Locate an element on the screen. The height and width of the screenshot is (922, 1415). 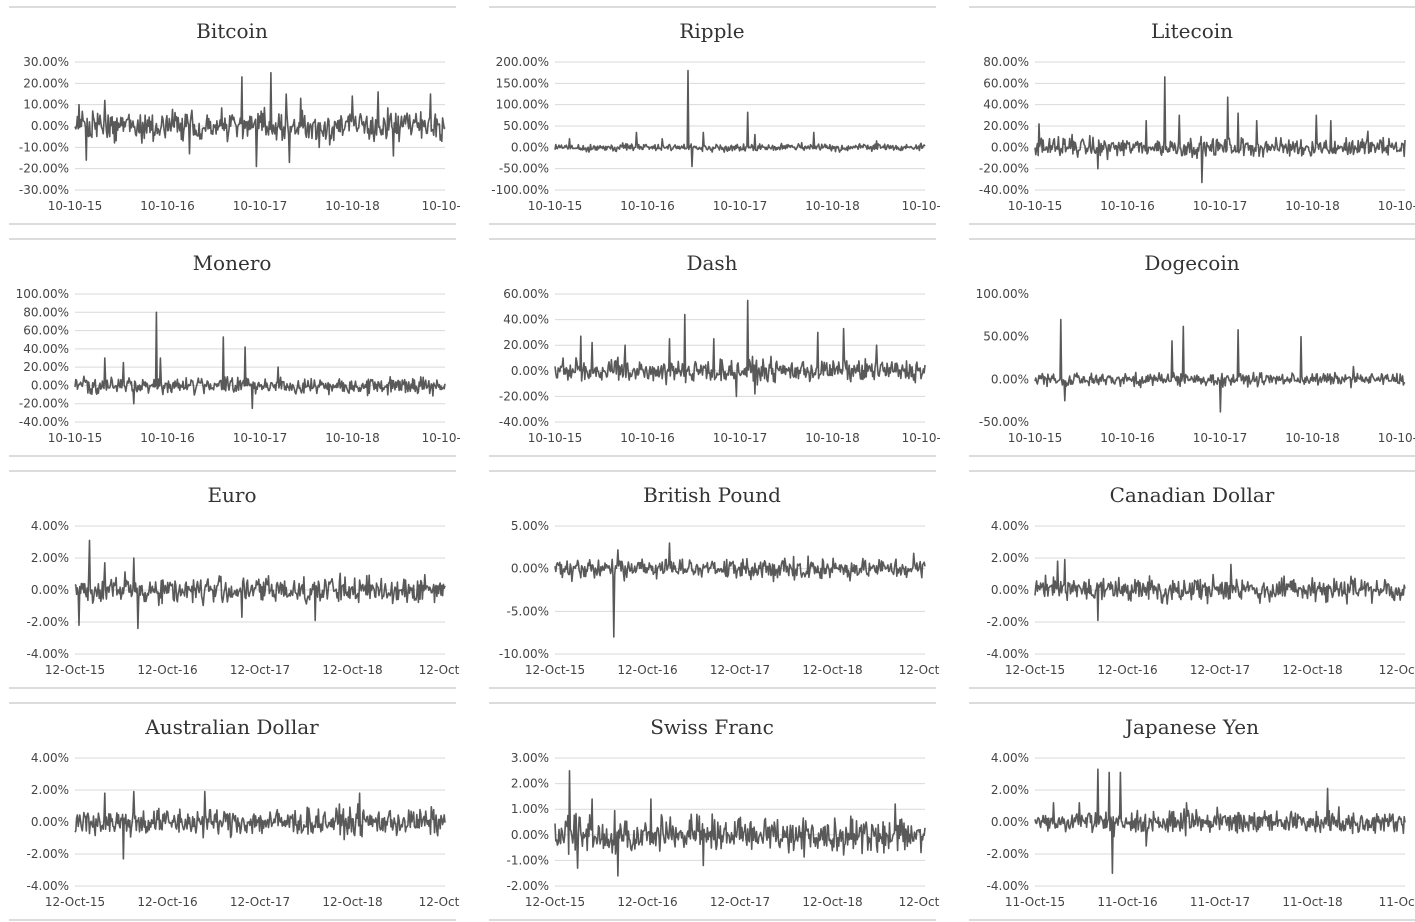
y-tick-label: 100.00% is located at coordinates (1002, 294).